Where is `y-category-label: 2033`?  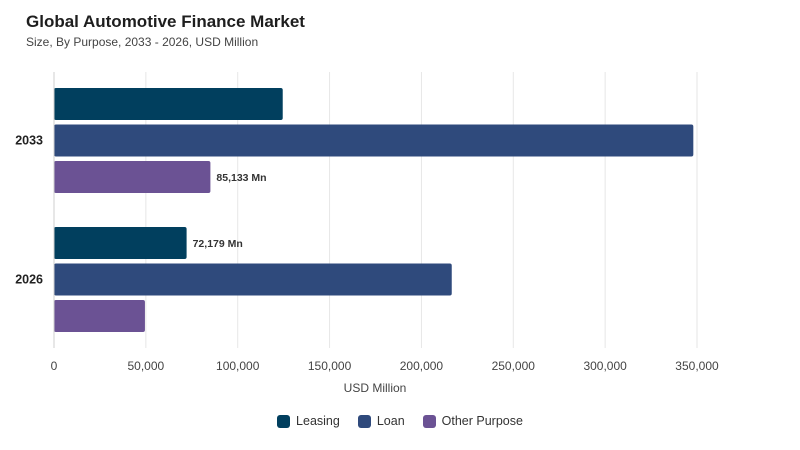 y-category-label: 2033 is located at coordinates (29, 141).